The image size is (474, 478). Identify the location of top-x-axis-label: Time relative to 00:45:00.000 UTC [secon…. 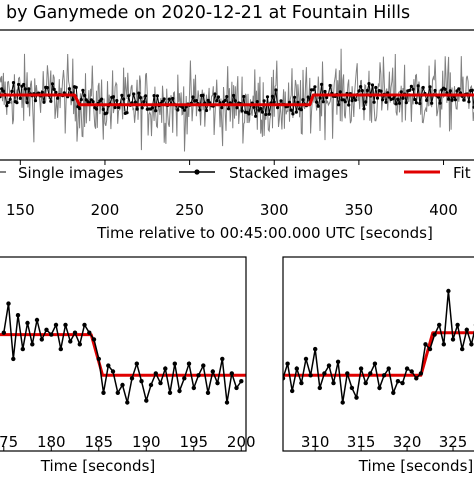
(264, 233).